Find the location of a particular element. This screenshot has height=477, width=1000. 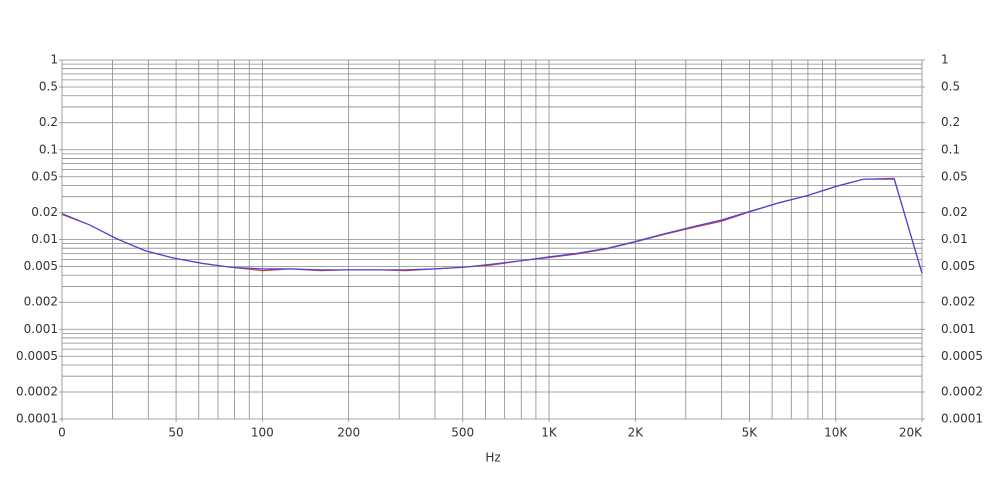

y2-tick-label: 0.0005 is located at coordinates (962, 356).